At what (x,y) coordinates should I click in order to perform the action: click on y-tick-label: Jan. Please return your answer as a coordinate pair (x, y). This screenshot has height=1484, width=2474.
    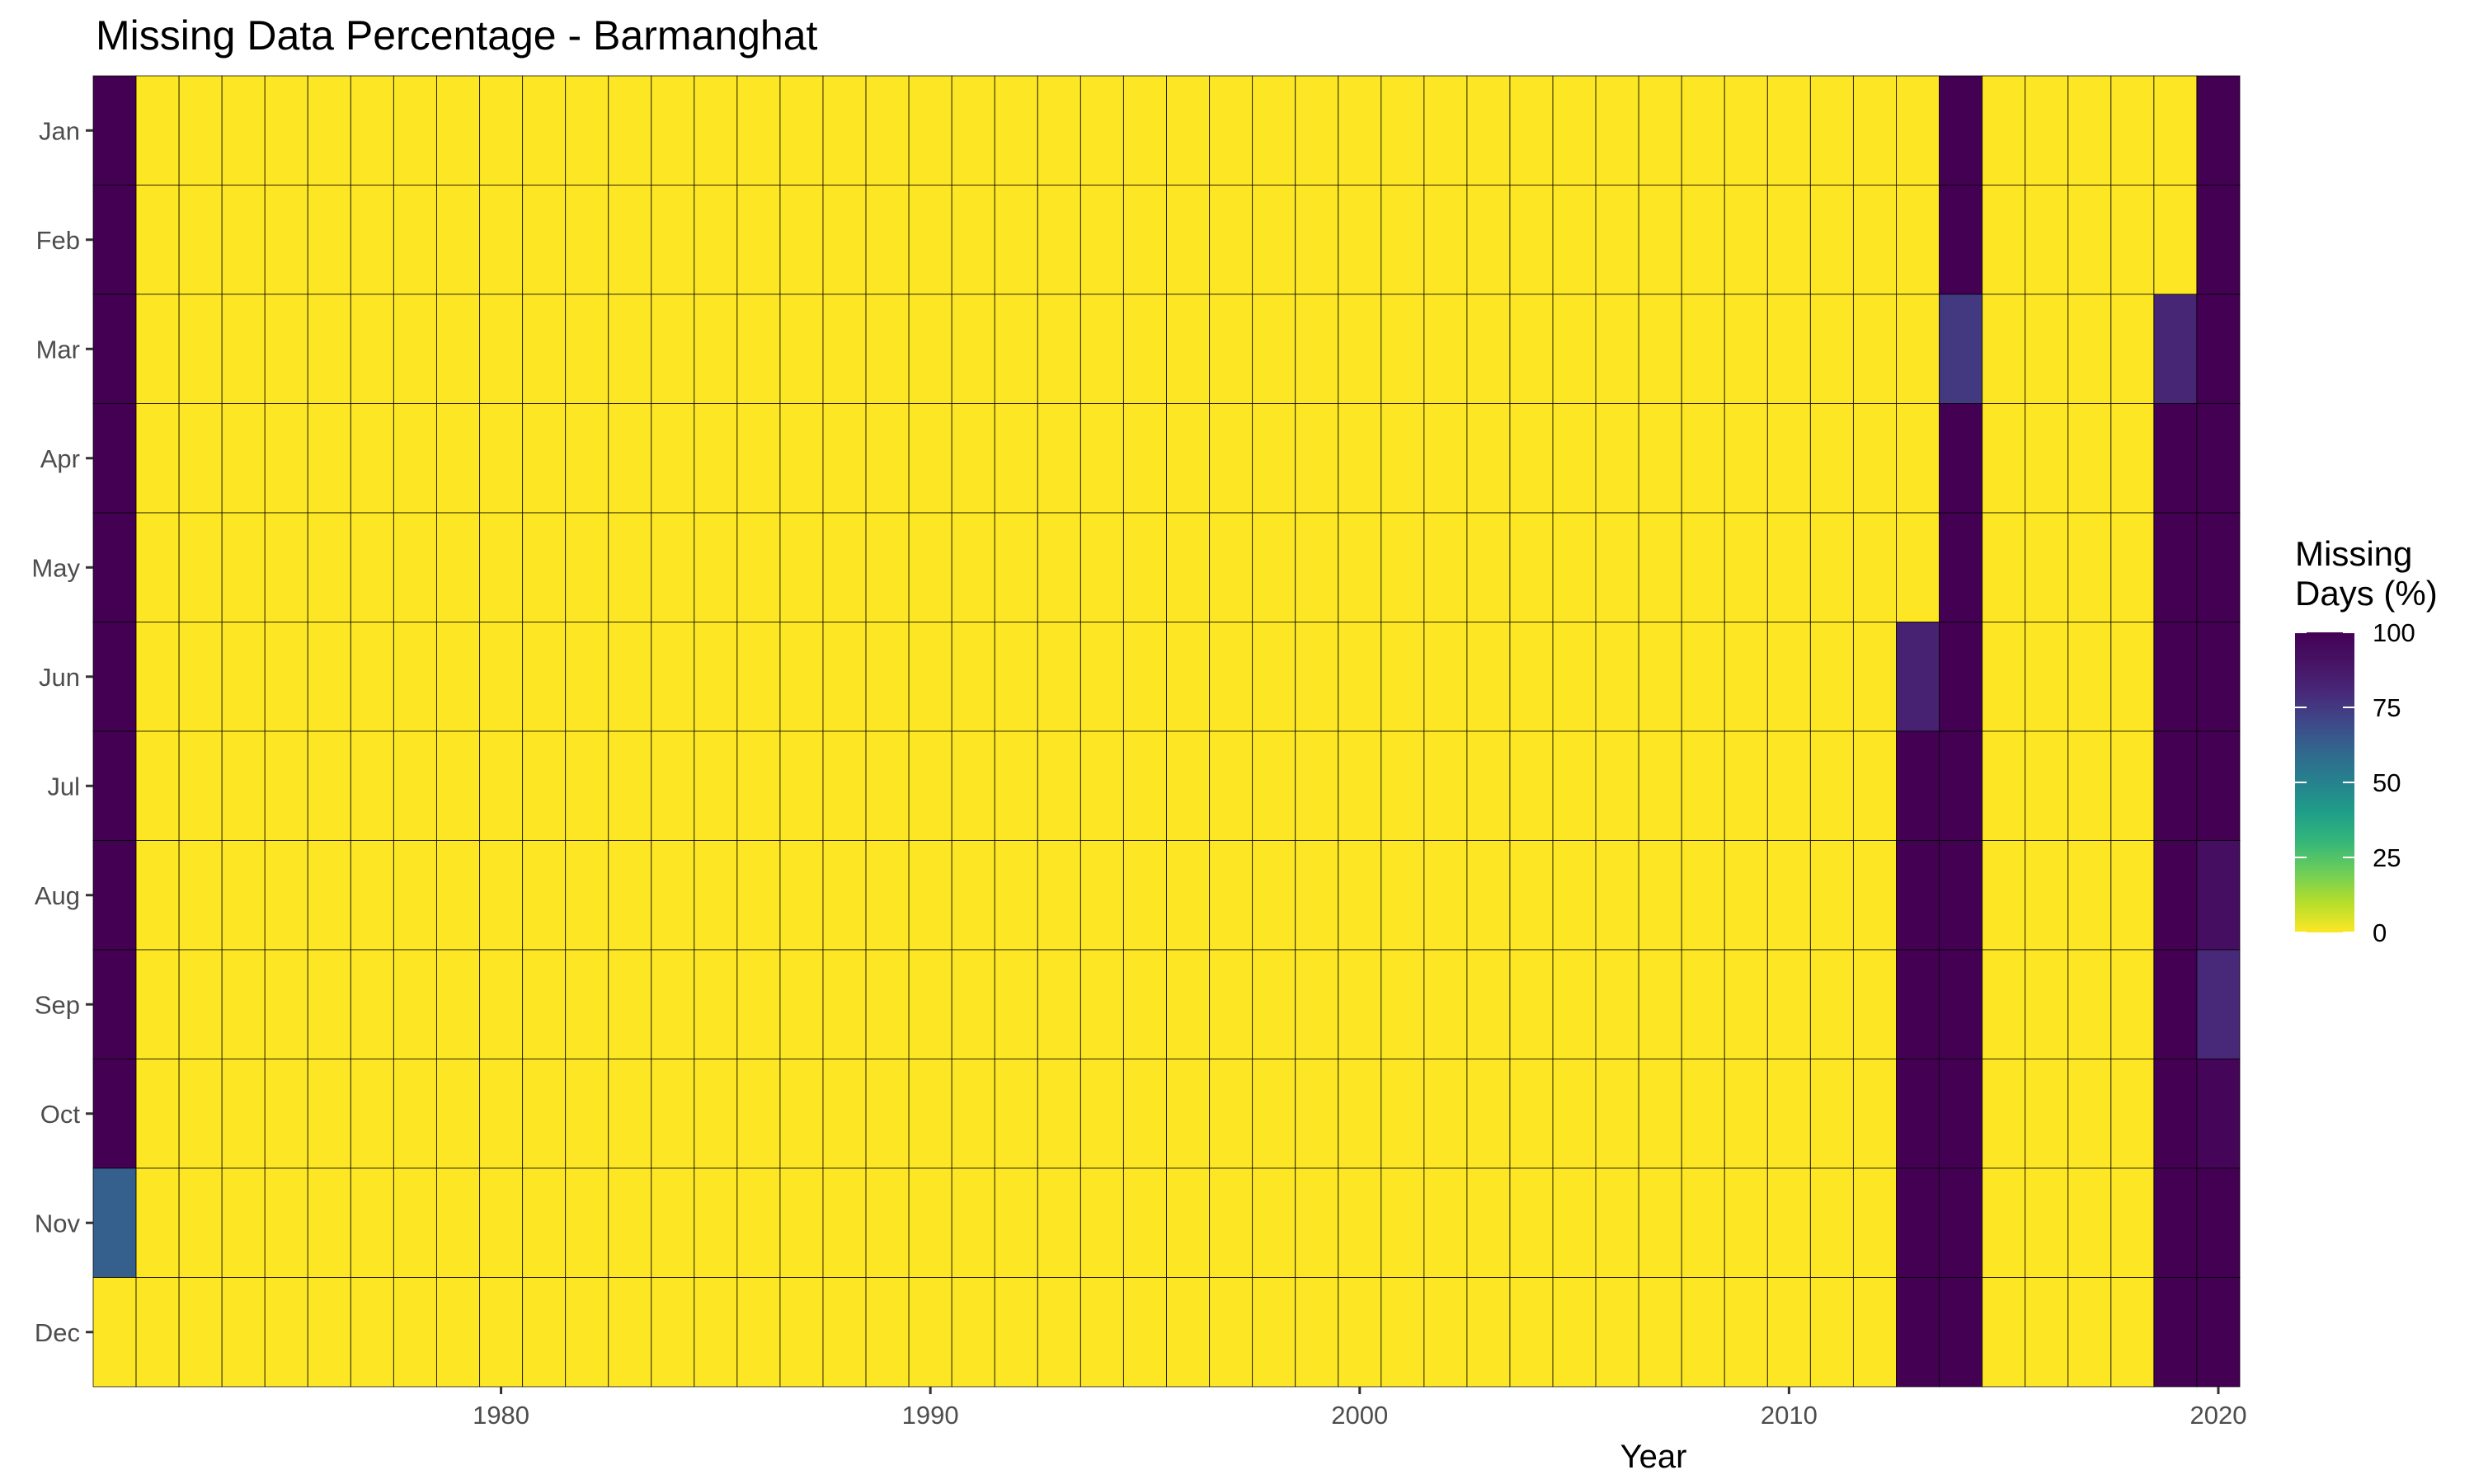
    Looking at the image, I should click on (59, 130).